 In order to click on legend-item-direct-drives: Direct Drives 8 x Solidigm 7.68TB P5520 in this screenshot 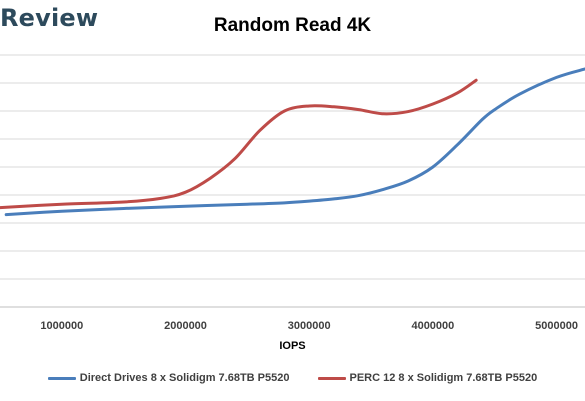, I will do `click(168, 378)`.